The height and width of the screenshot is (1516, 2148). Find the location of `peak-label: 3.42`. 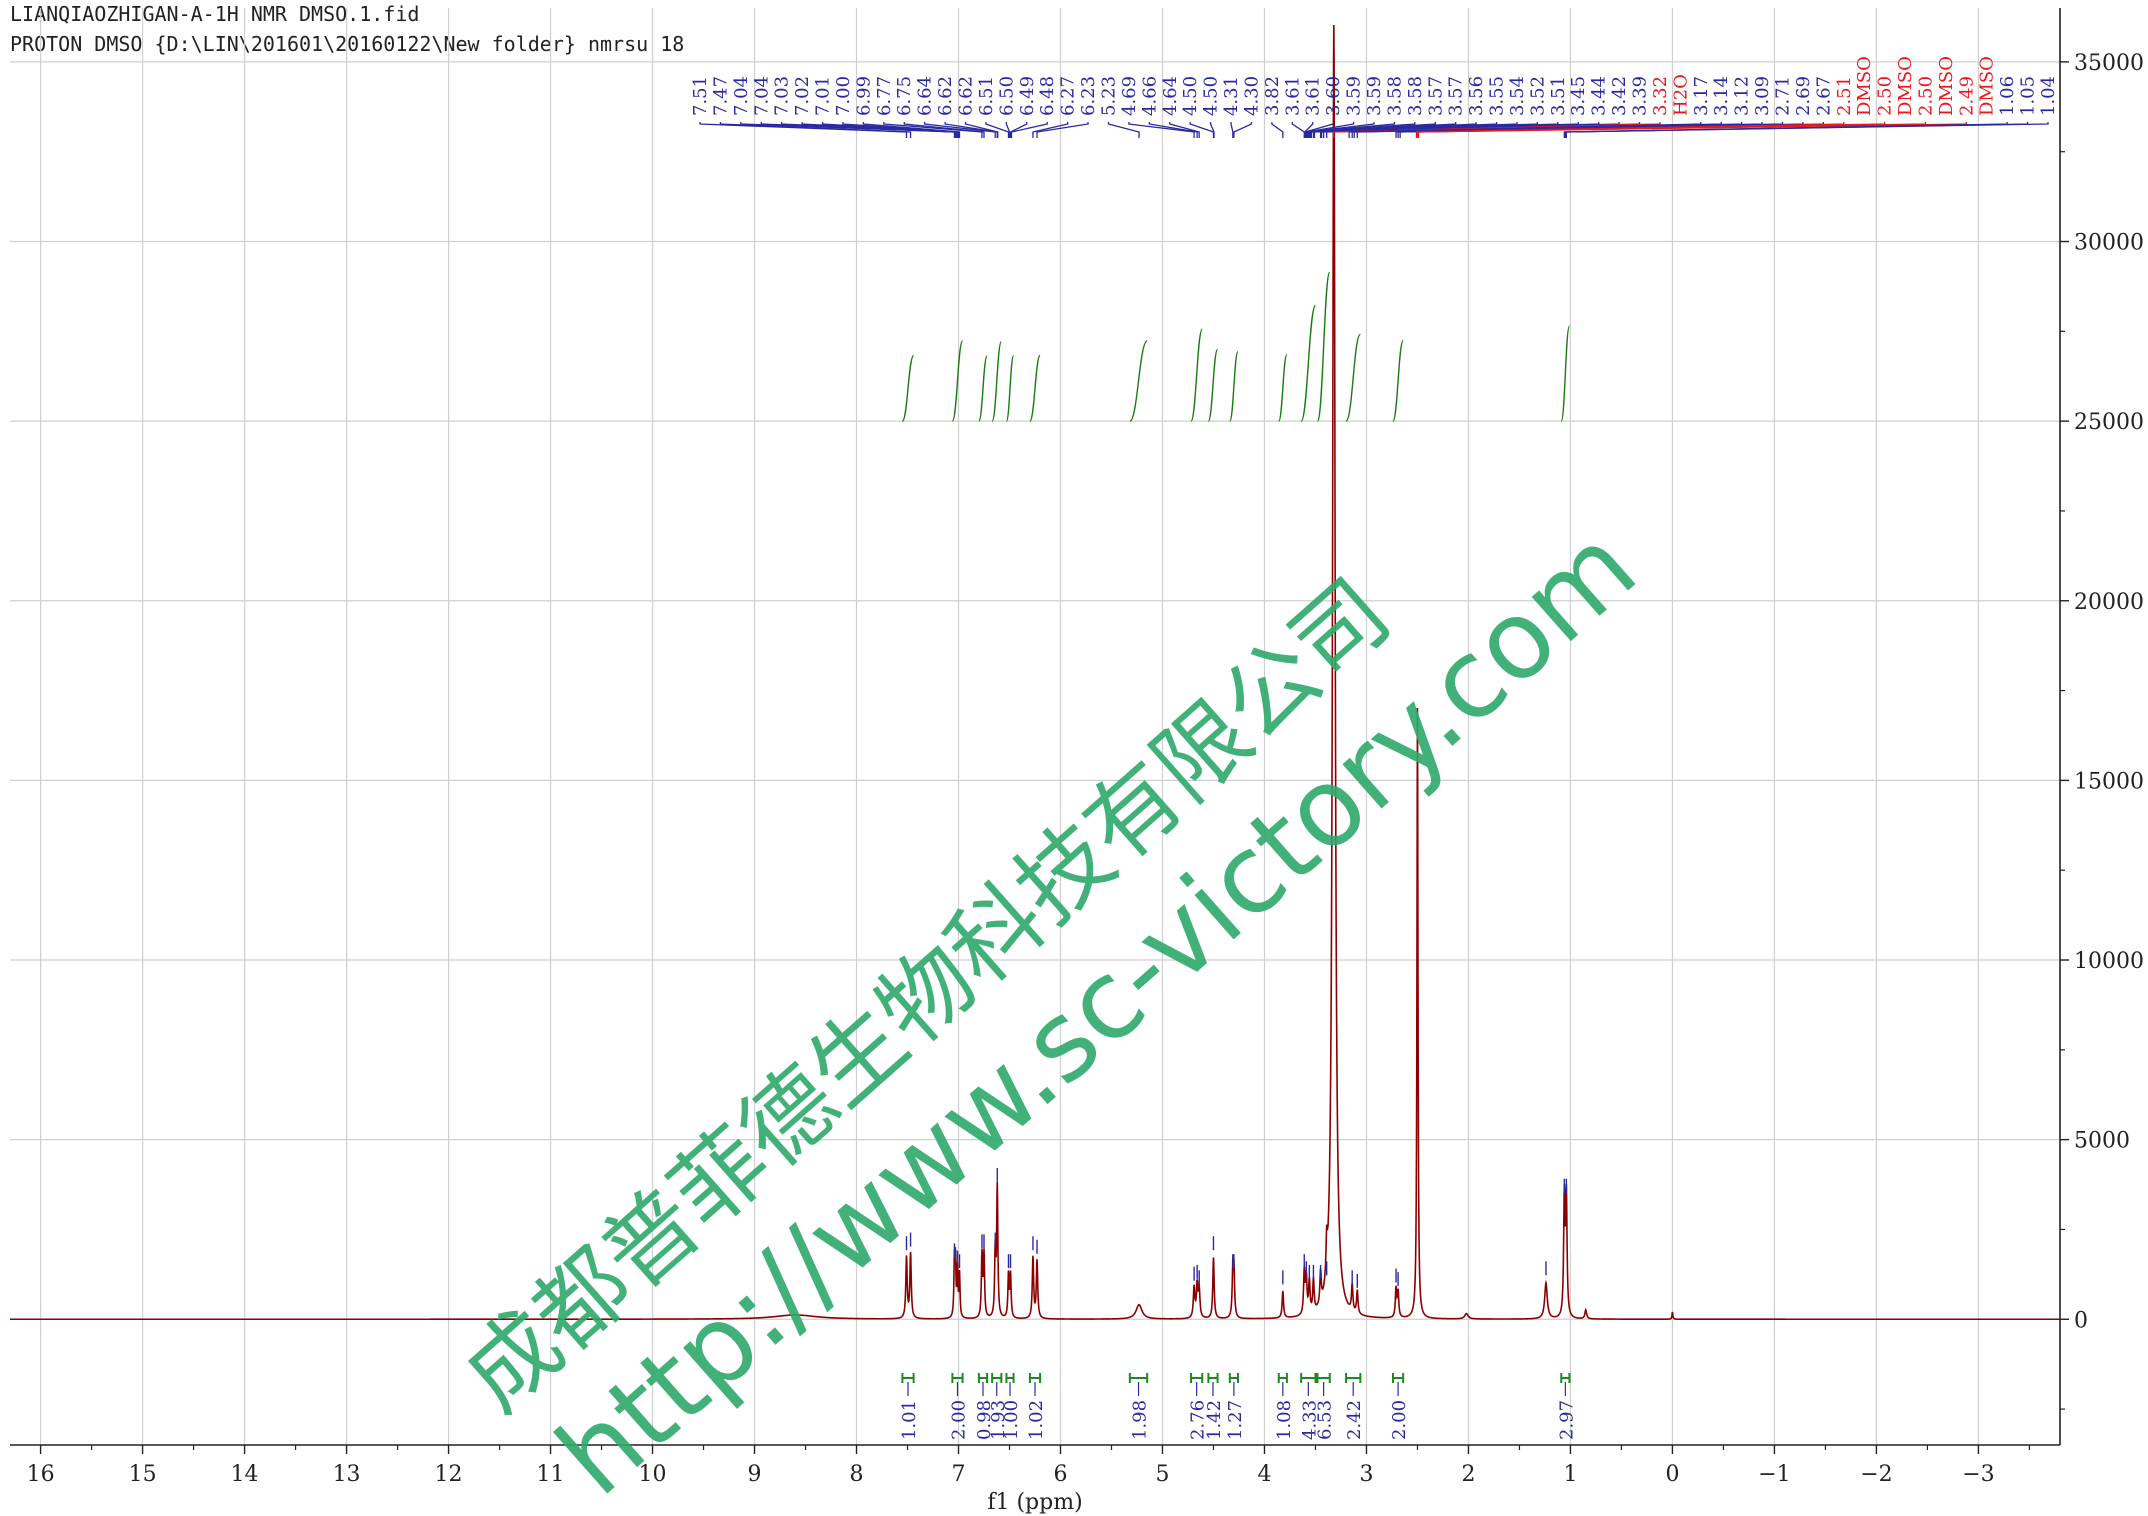

peak-label: 3.42 is located at coordinates (1619, 96).